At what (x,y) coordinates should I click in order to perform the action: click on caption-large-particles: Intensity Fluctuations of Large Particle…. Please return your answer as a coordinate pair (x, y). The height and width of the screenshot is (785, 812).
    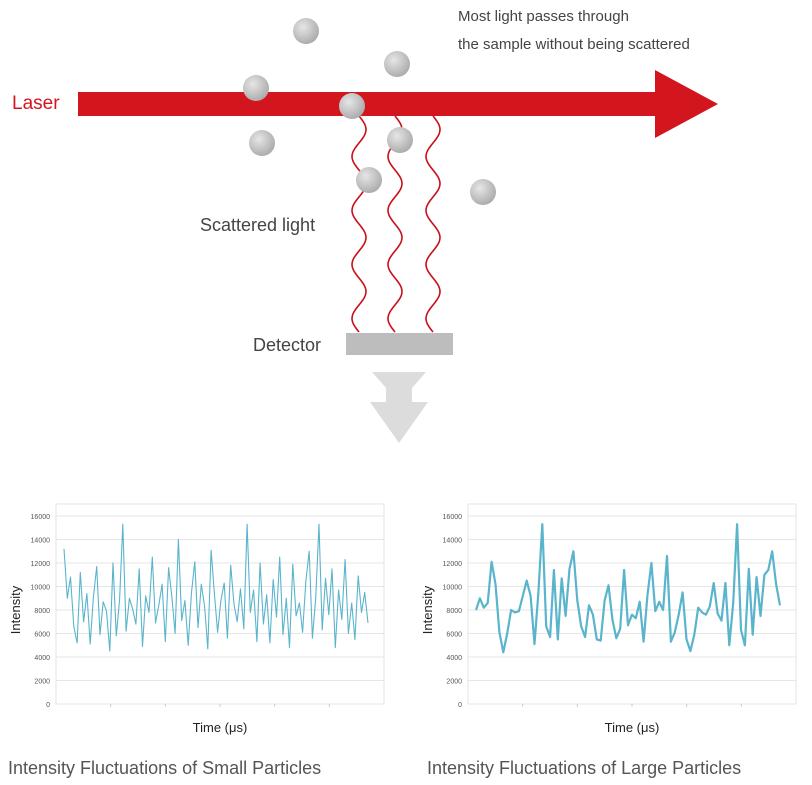
    Looking at the image, I should click on (584, 768).